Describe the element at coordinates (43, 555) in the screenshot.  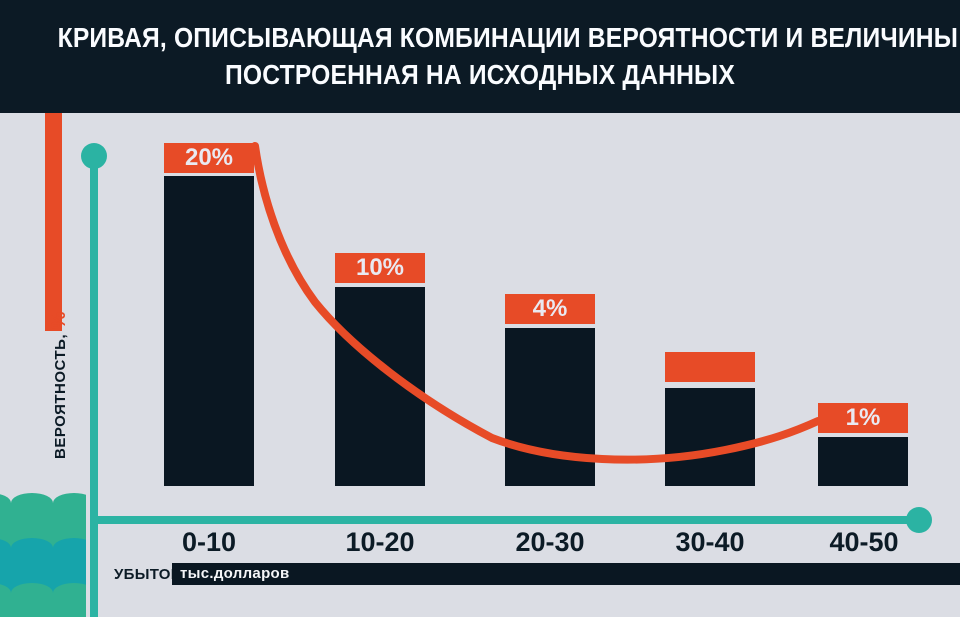
I see `waves-decoration` at that location.